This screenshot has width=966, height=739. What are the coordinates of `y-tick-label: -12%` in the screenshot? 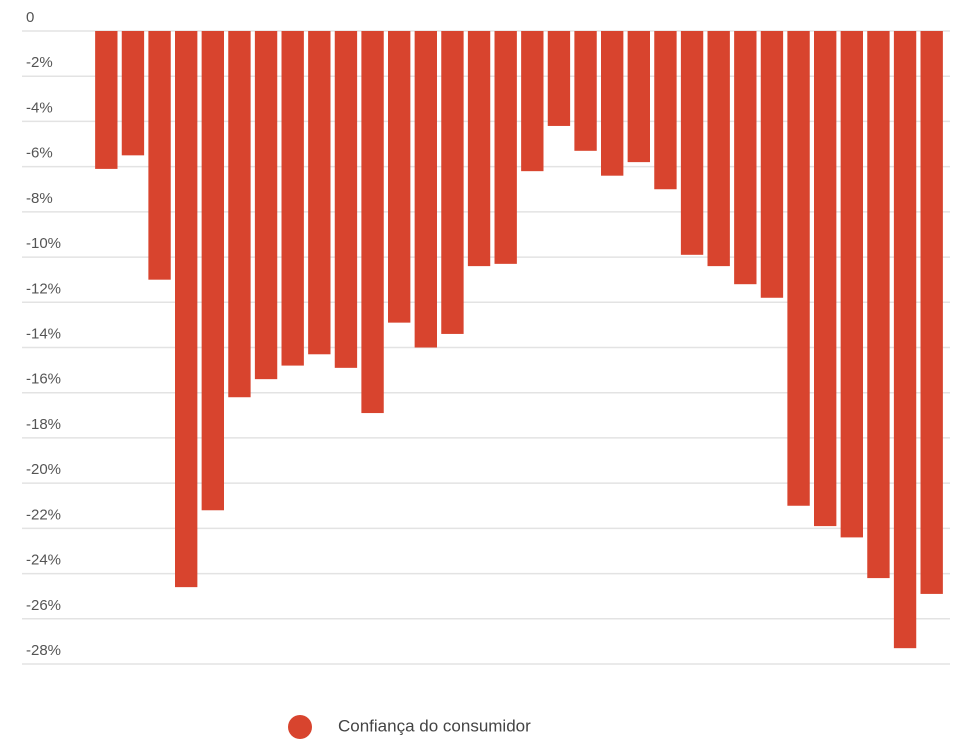 It's located at (43, 288).